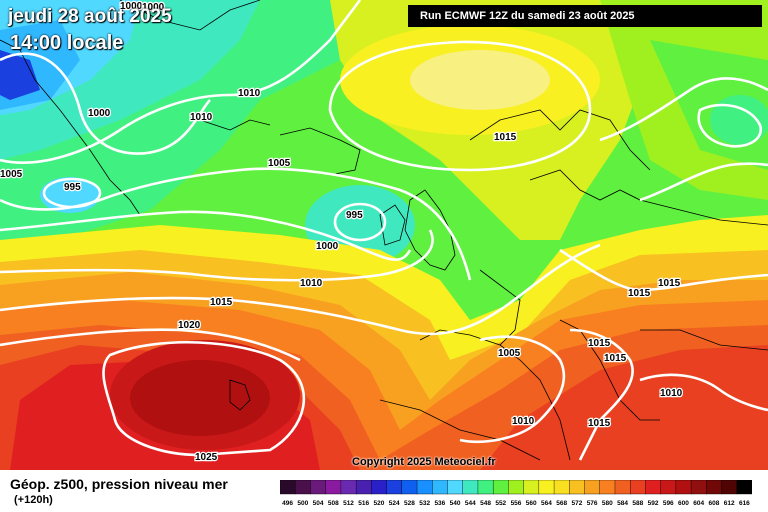 Image resolution: width=768 pixels, height=512 pixels. I want to click on legend-label: 612, so click(729, 503).